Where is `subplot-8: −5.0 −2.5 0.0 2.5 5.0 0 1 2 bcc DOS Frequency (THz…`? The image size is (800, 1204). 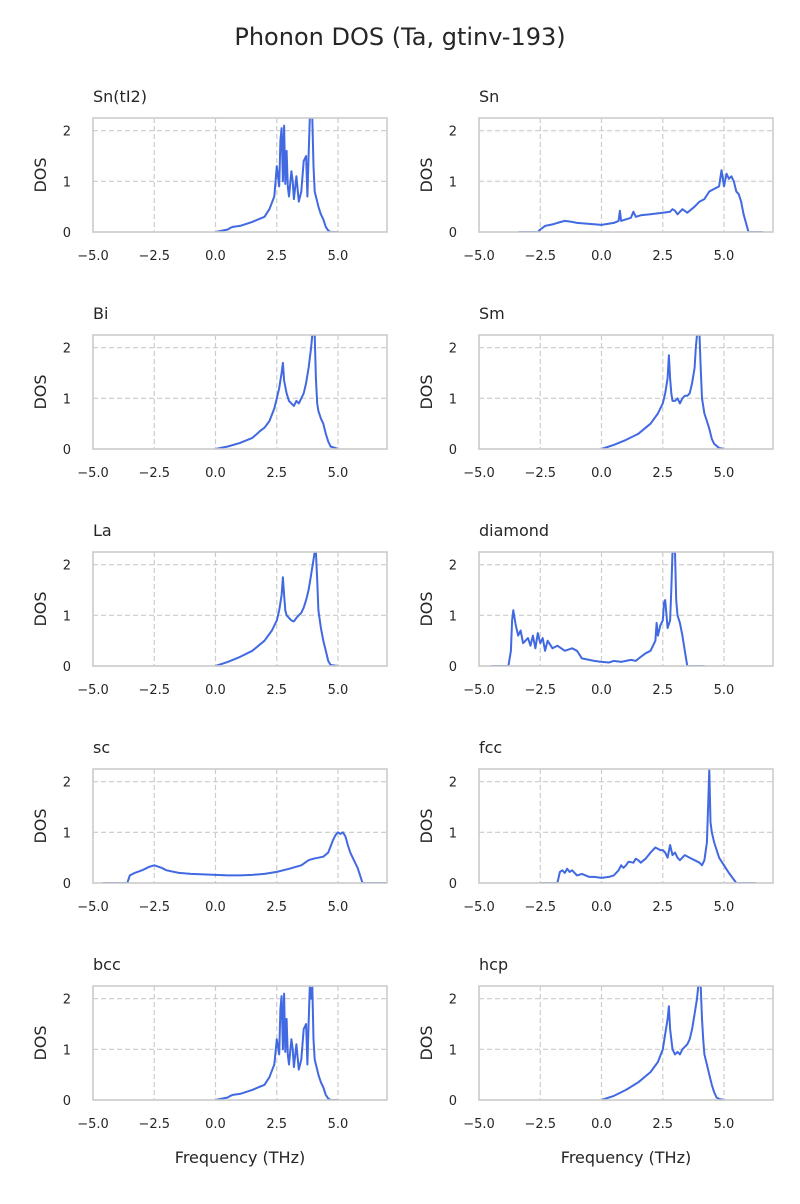
subplot-8: −5.0 −2.5 0.0 2.5 5.0 0 1 2 bcc DOS Frequency (THz… is located at coordinates (209, 1061).